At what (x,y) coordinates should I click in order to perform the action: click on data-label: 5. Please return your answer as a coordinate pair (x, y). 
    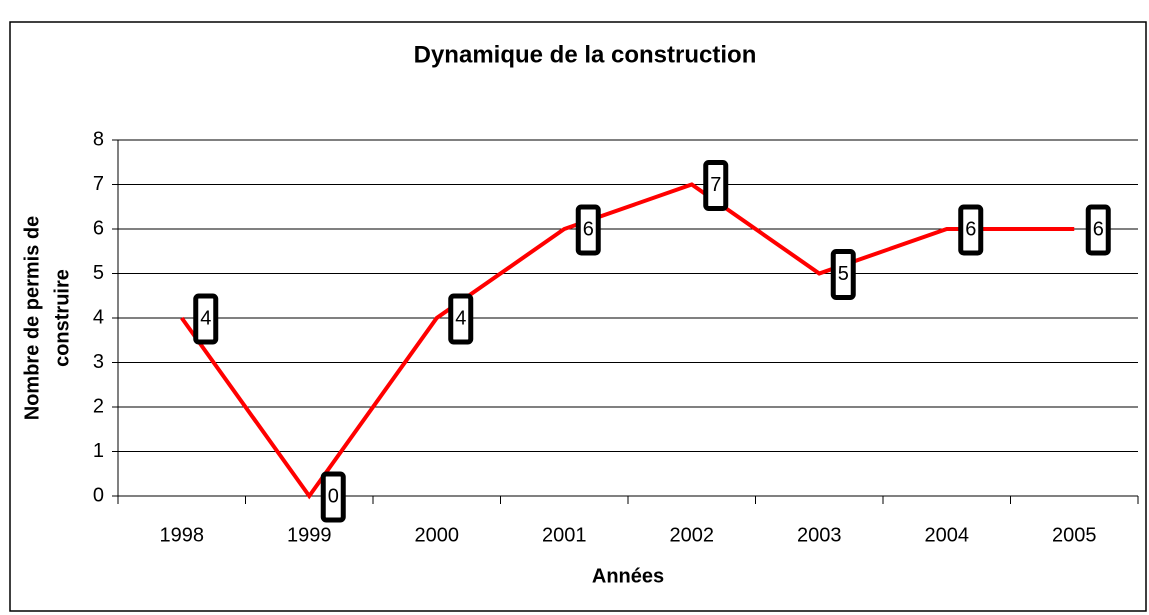
    Looking at the image, I should click on (843, 274).